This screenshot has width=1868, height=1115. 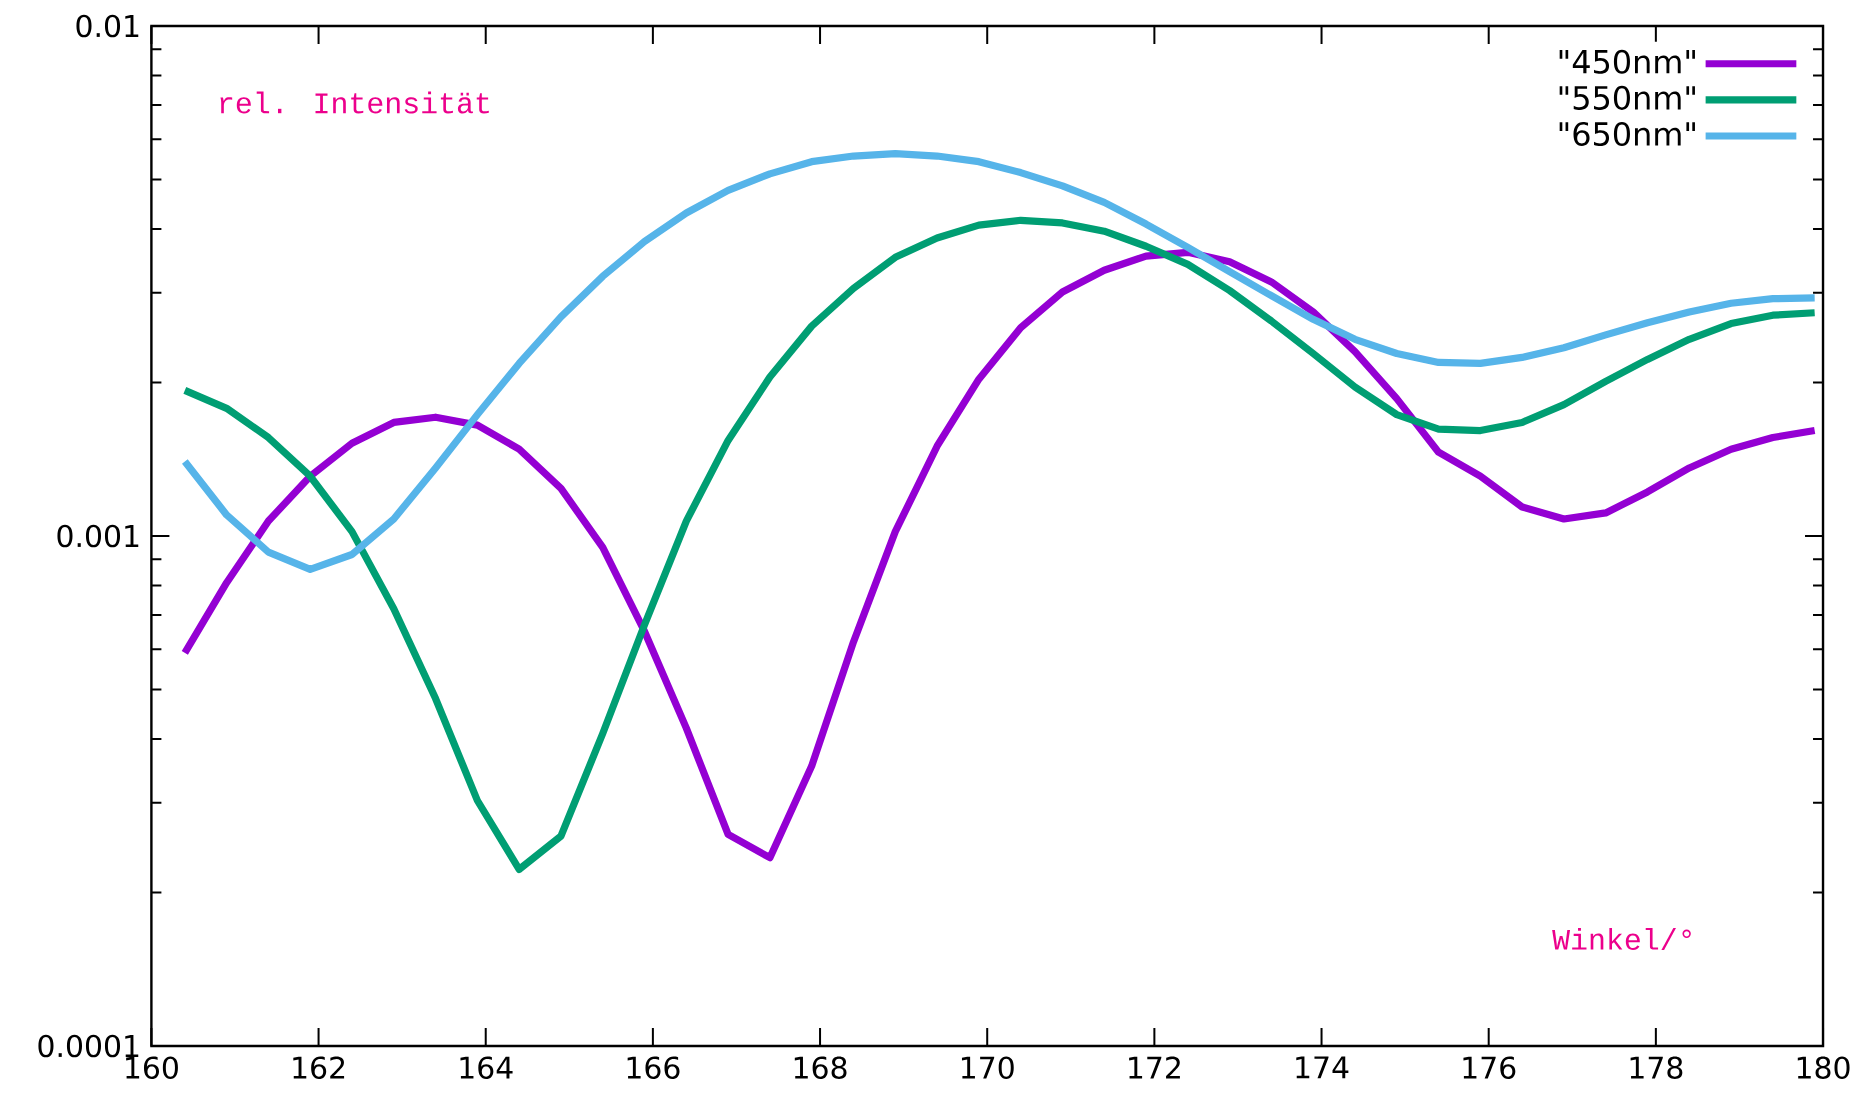 What do you see at coordinates (1322, 1067) in the screenshot?
I see `x-tick-label: 174` at bounding box center [1322, 1067].